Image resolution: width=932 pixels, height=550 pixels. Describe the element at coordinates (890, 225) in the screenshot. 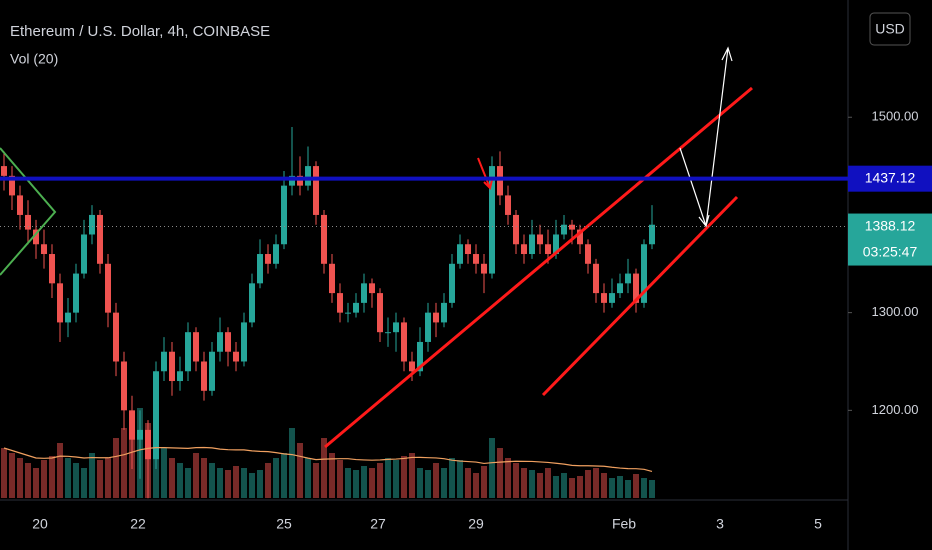

I see `last-price-label: 1388.12` at that location.